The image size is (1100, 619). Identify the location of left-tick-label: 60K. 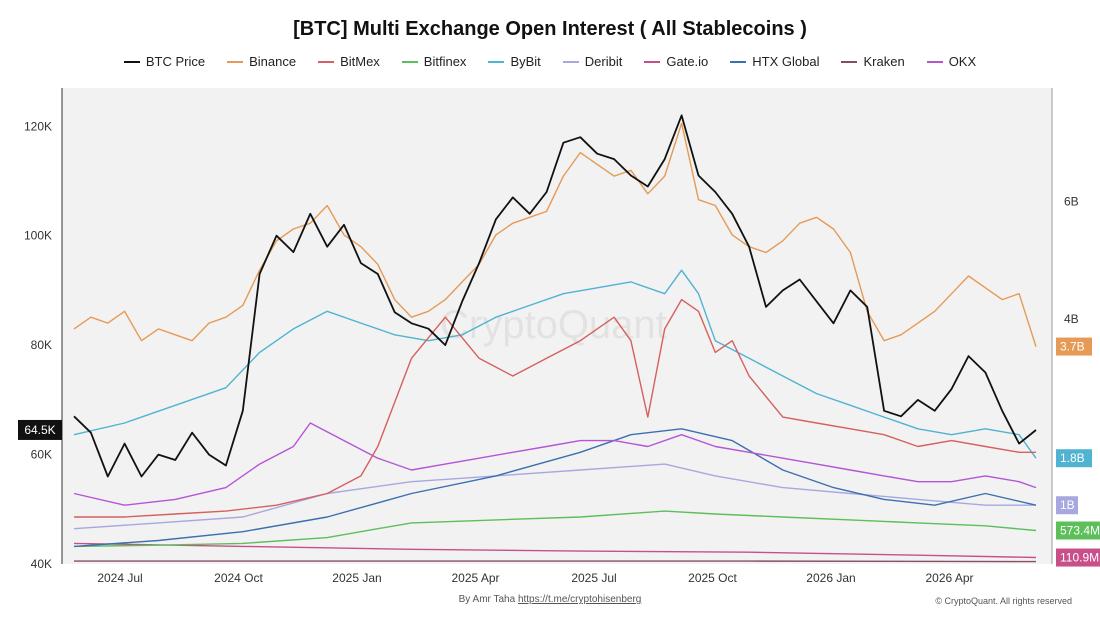
(41, 455).